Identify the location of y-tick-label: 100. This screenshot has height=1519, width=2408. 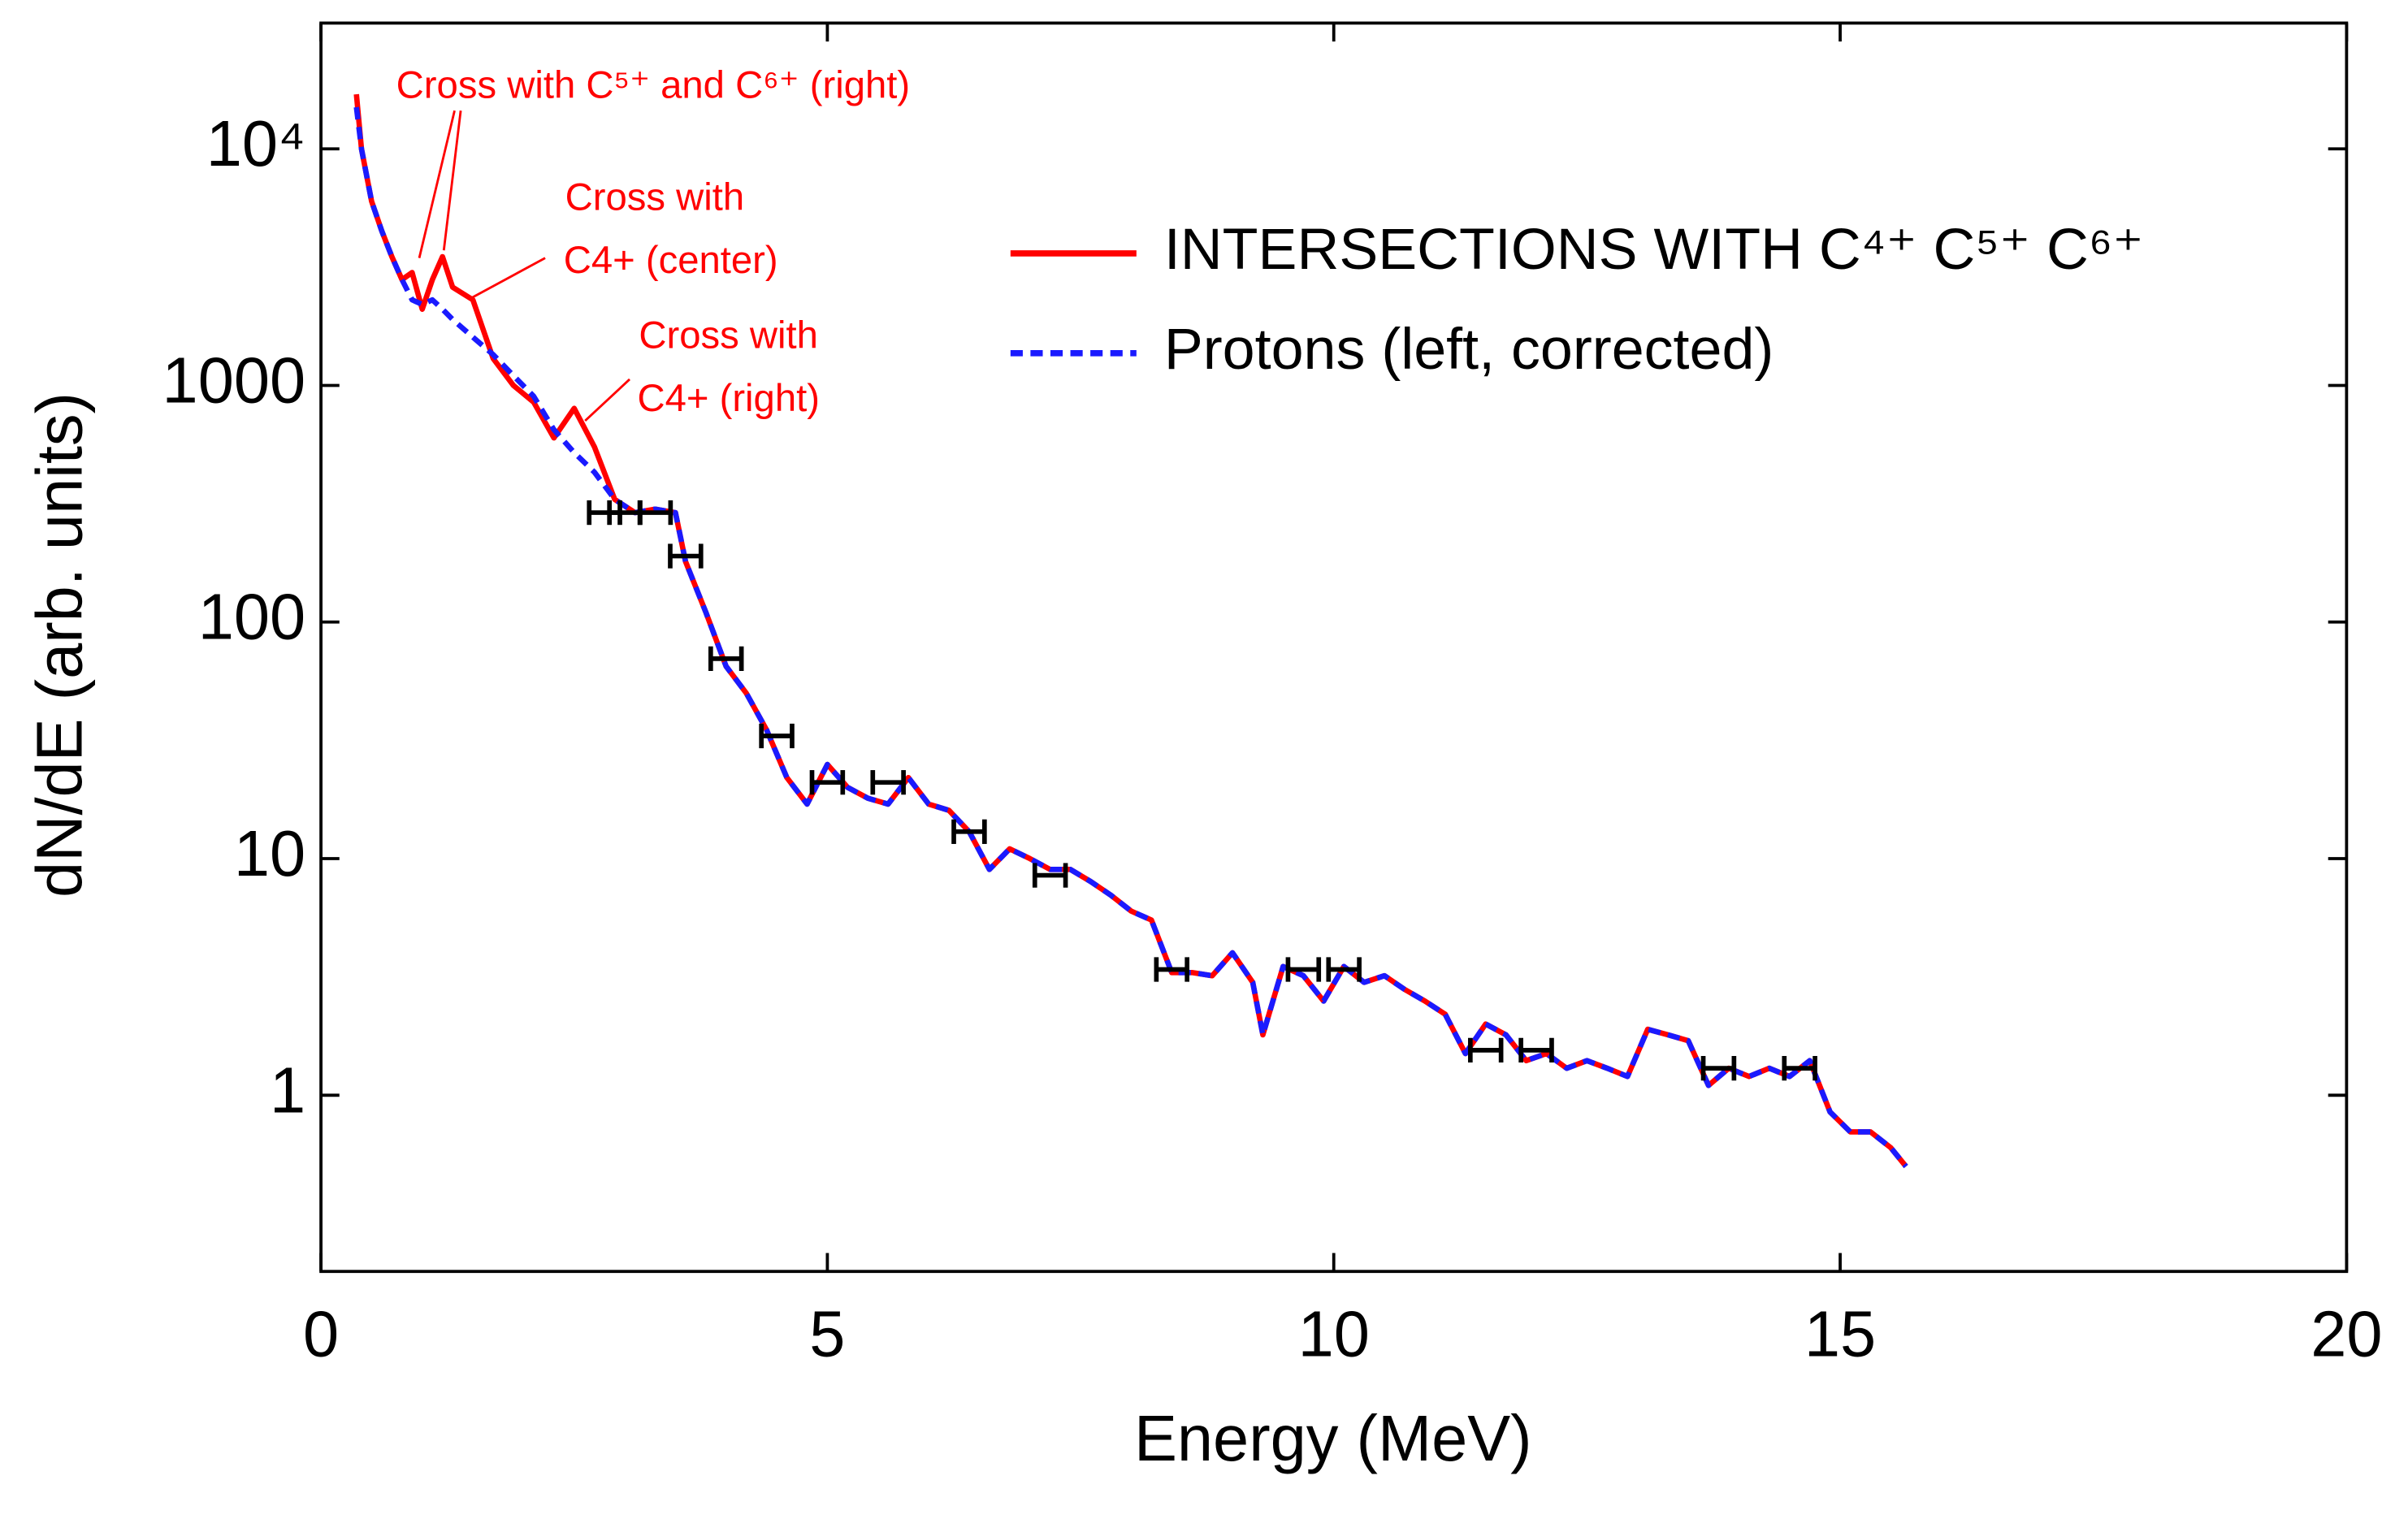
(251, 617).